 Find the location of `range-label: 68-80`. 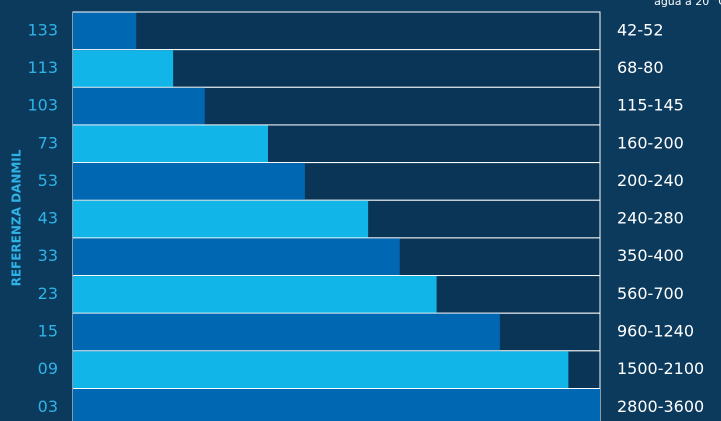

range-label: 68-80 is located at coordinates (640, 67).